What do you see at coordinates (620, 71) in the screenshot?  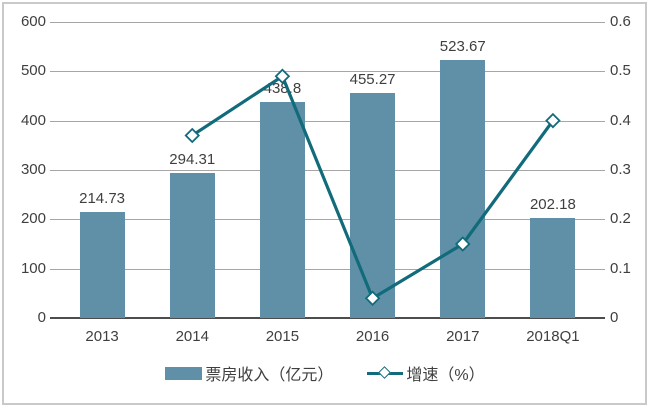 I see `y-axis-tick-label-right: 0.5` at bounding box center [620, 71].